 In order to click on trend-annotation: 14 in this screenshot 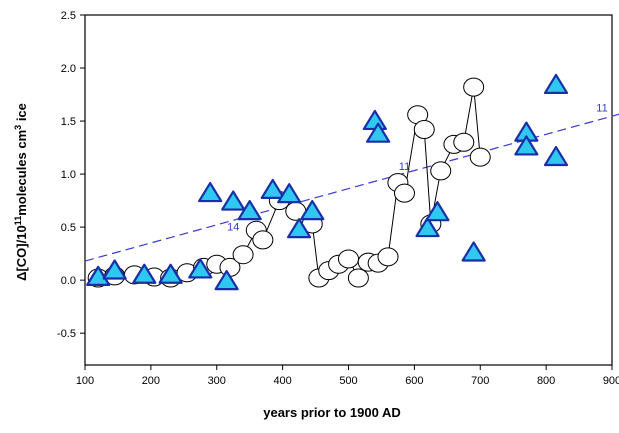, I will do `click(233, 227)`.